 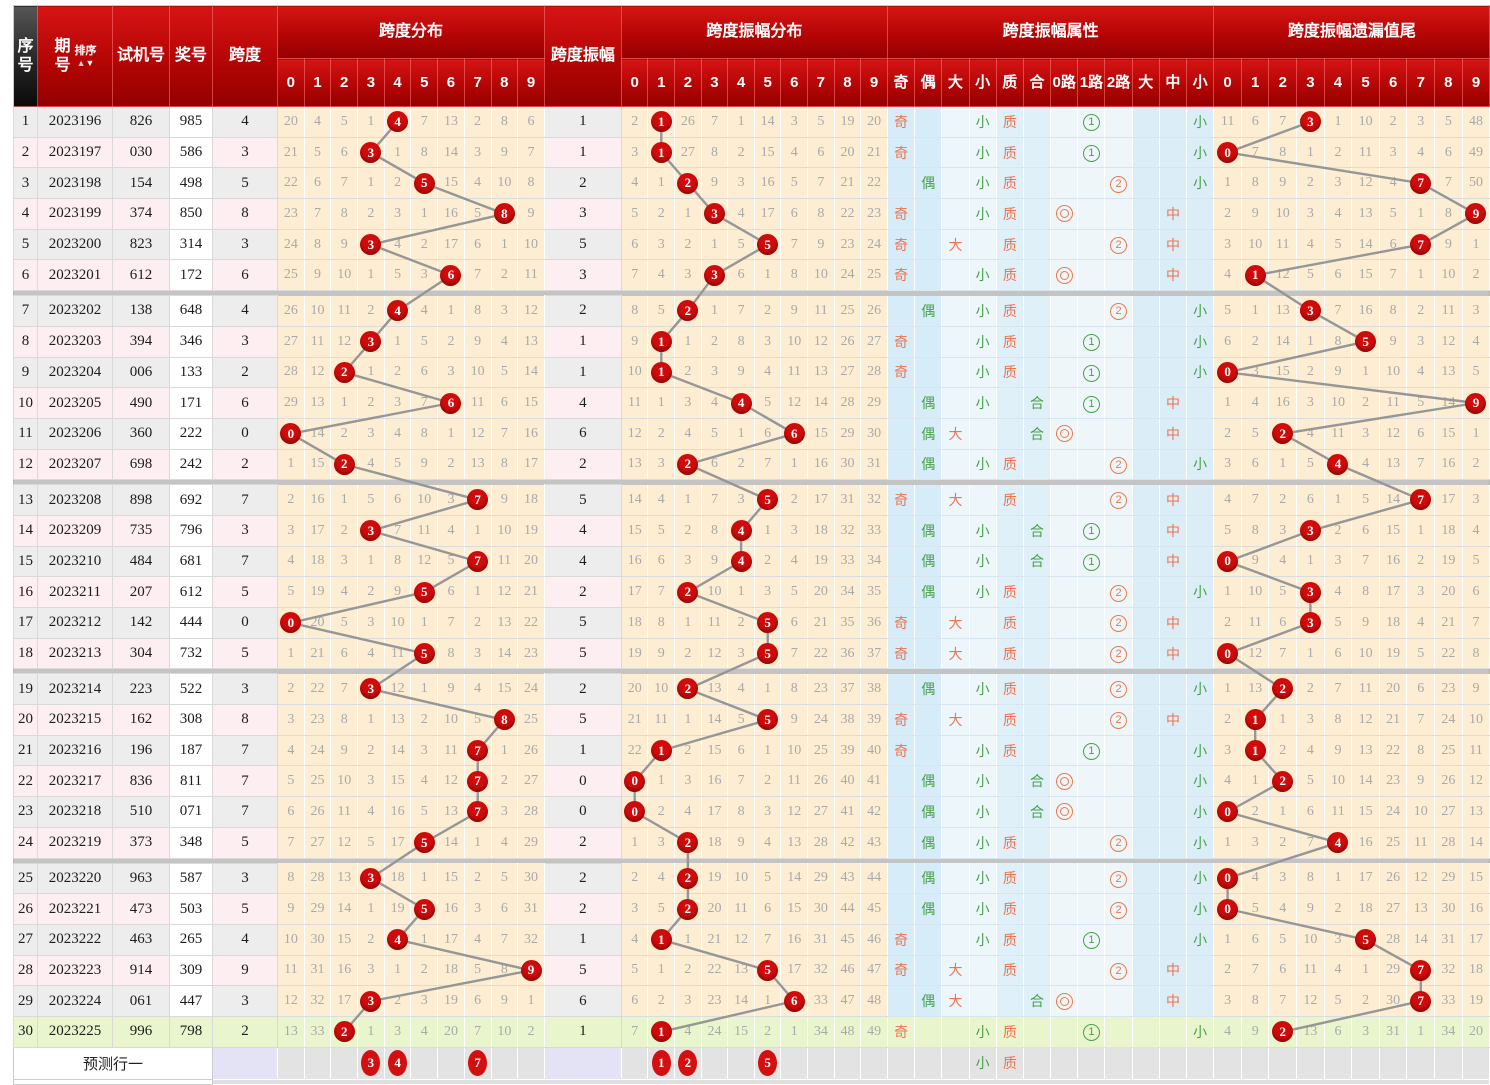 What do you see at coordinates (1283, 121) in the screenshot?
I see `miss-count: 7` at bounding box center [1283, 121].